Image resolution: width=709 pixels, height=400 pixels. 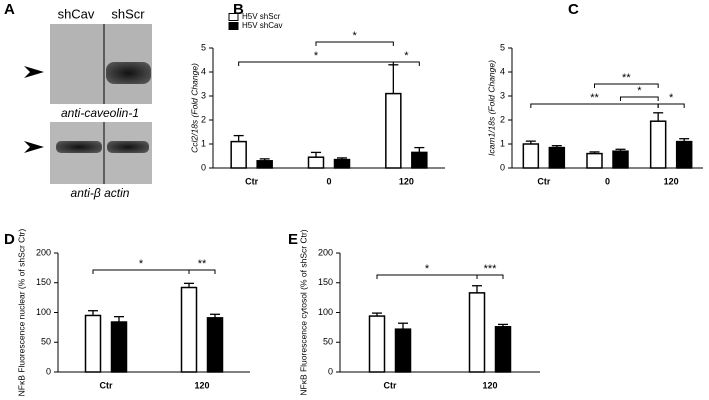 I want to click on panel-letter: C, so click(x=573, y=9).